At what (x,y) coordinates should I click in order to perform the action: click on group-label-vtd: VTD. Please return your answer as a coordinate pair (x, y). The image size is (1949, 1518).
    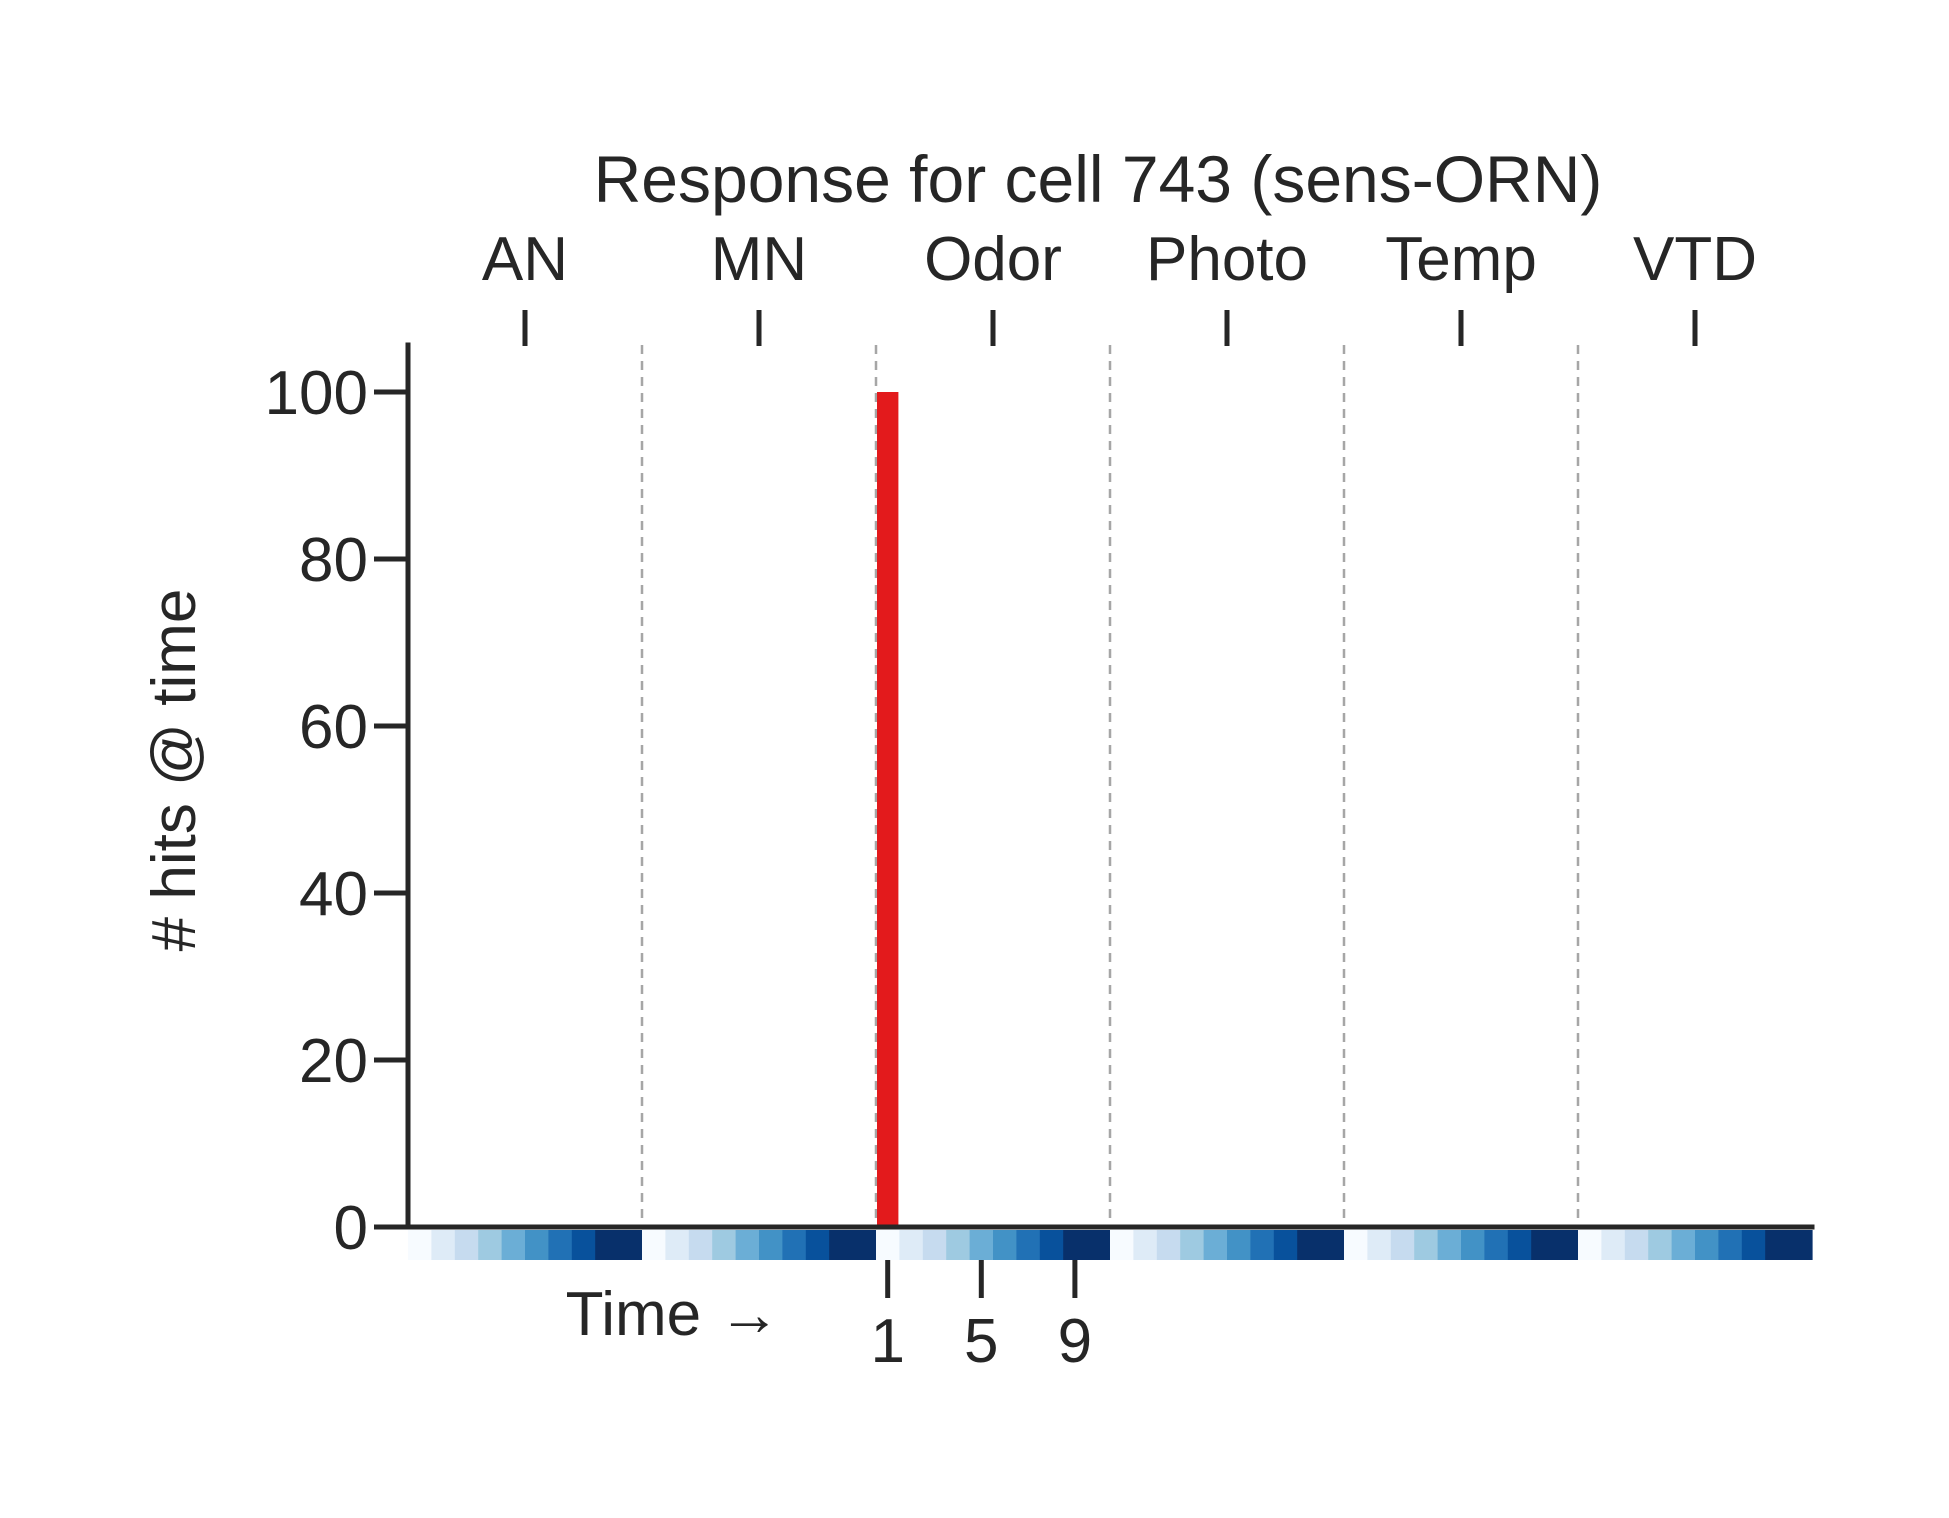
    Looking at the image, I should click on (1695, 259).